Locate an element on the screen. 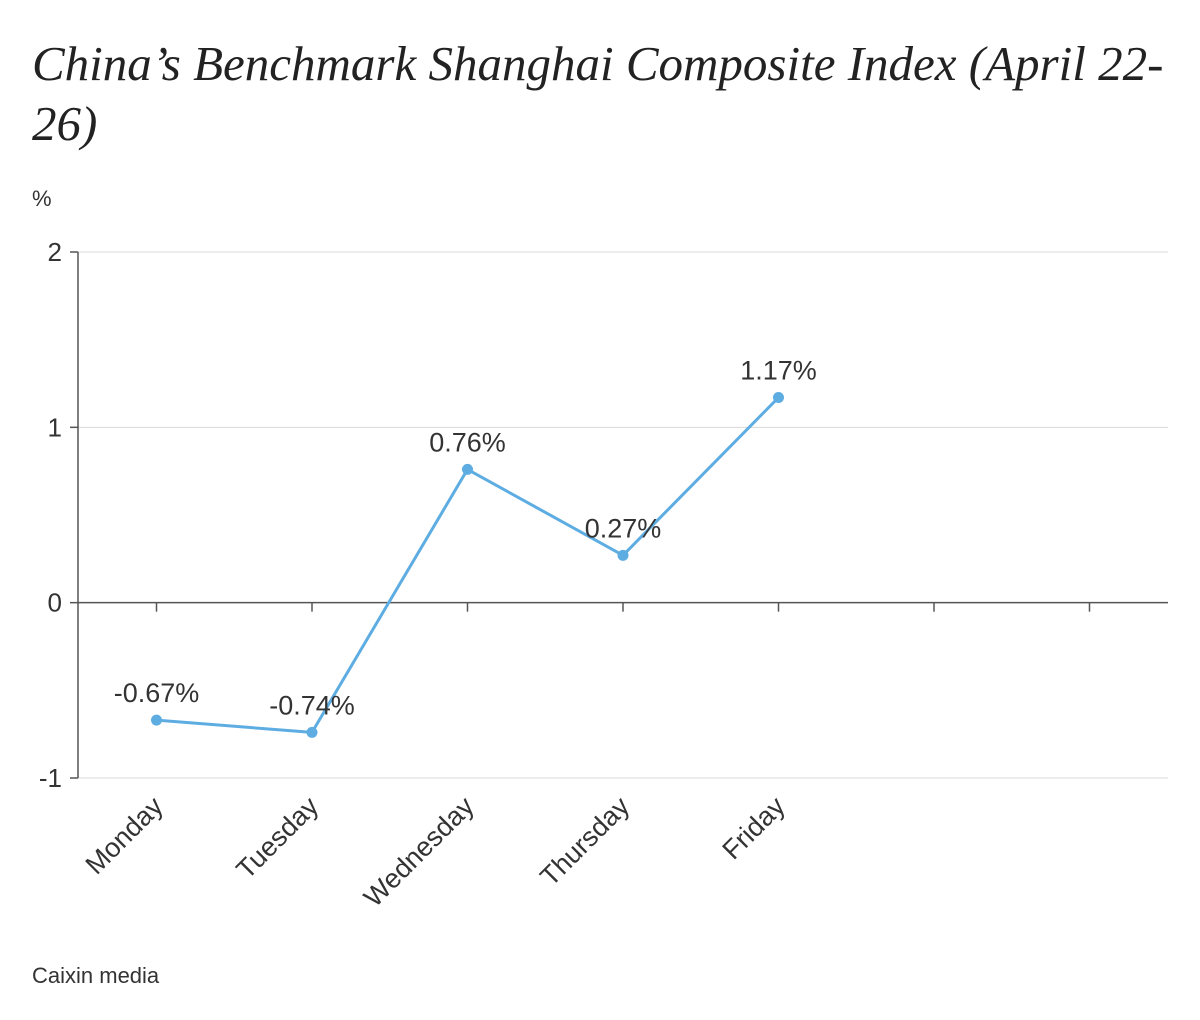  x-category-label: Friday is located at coordinates (753, 828).